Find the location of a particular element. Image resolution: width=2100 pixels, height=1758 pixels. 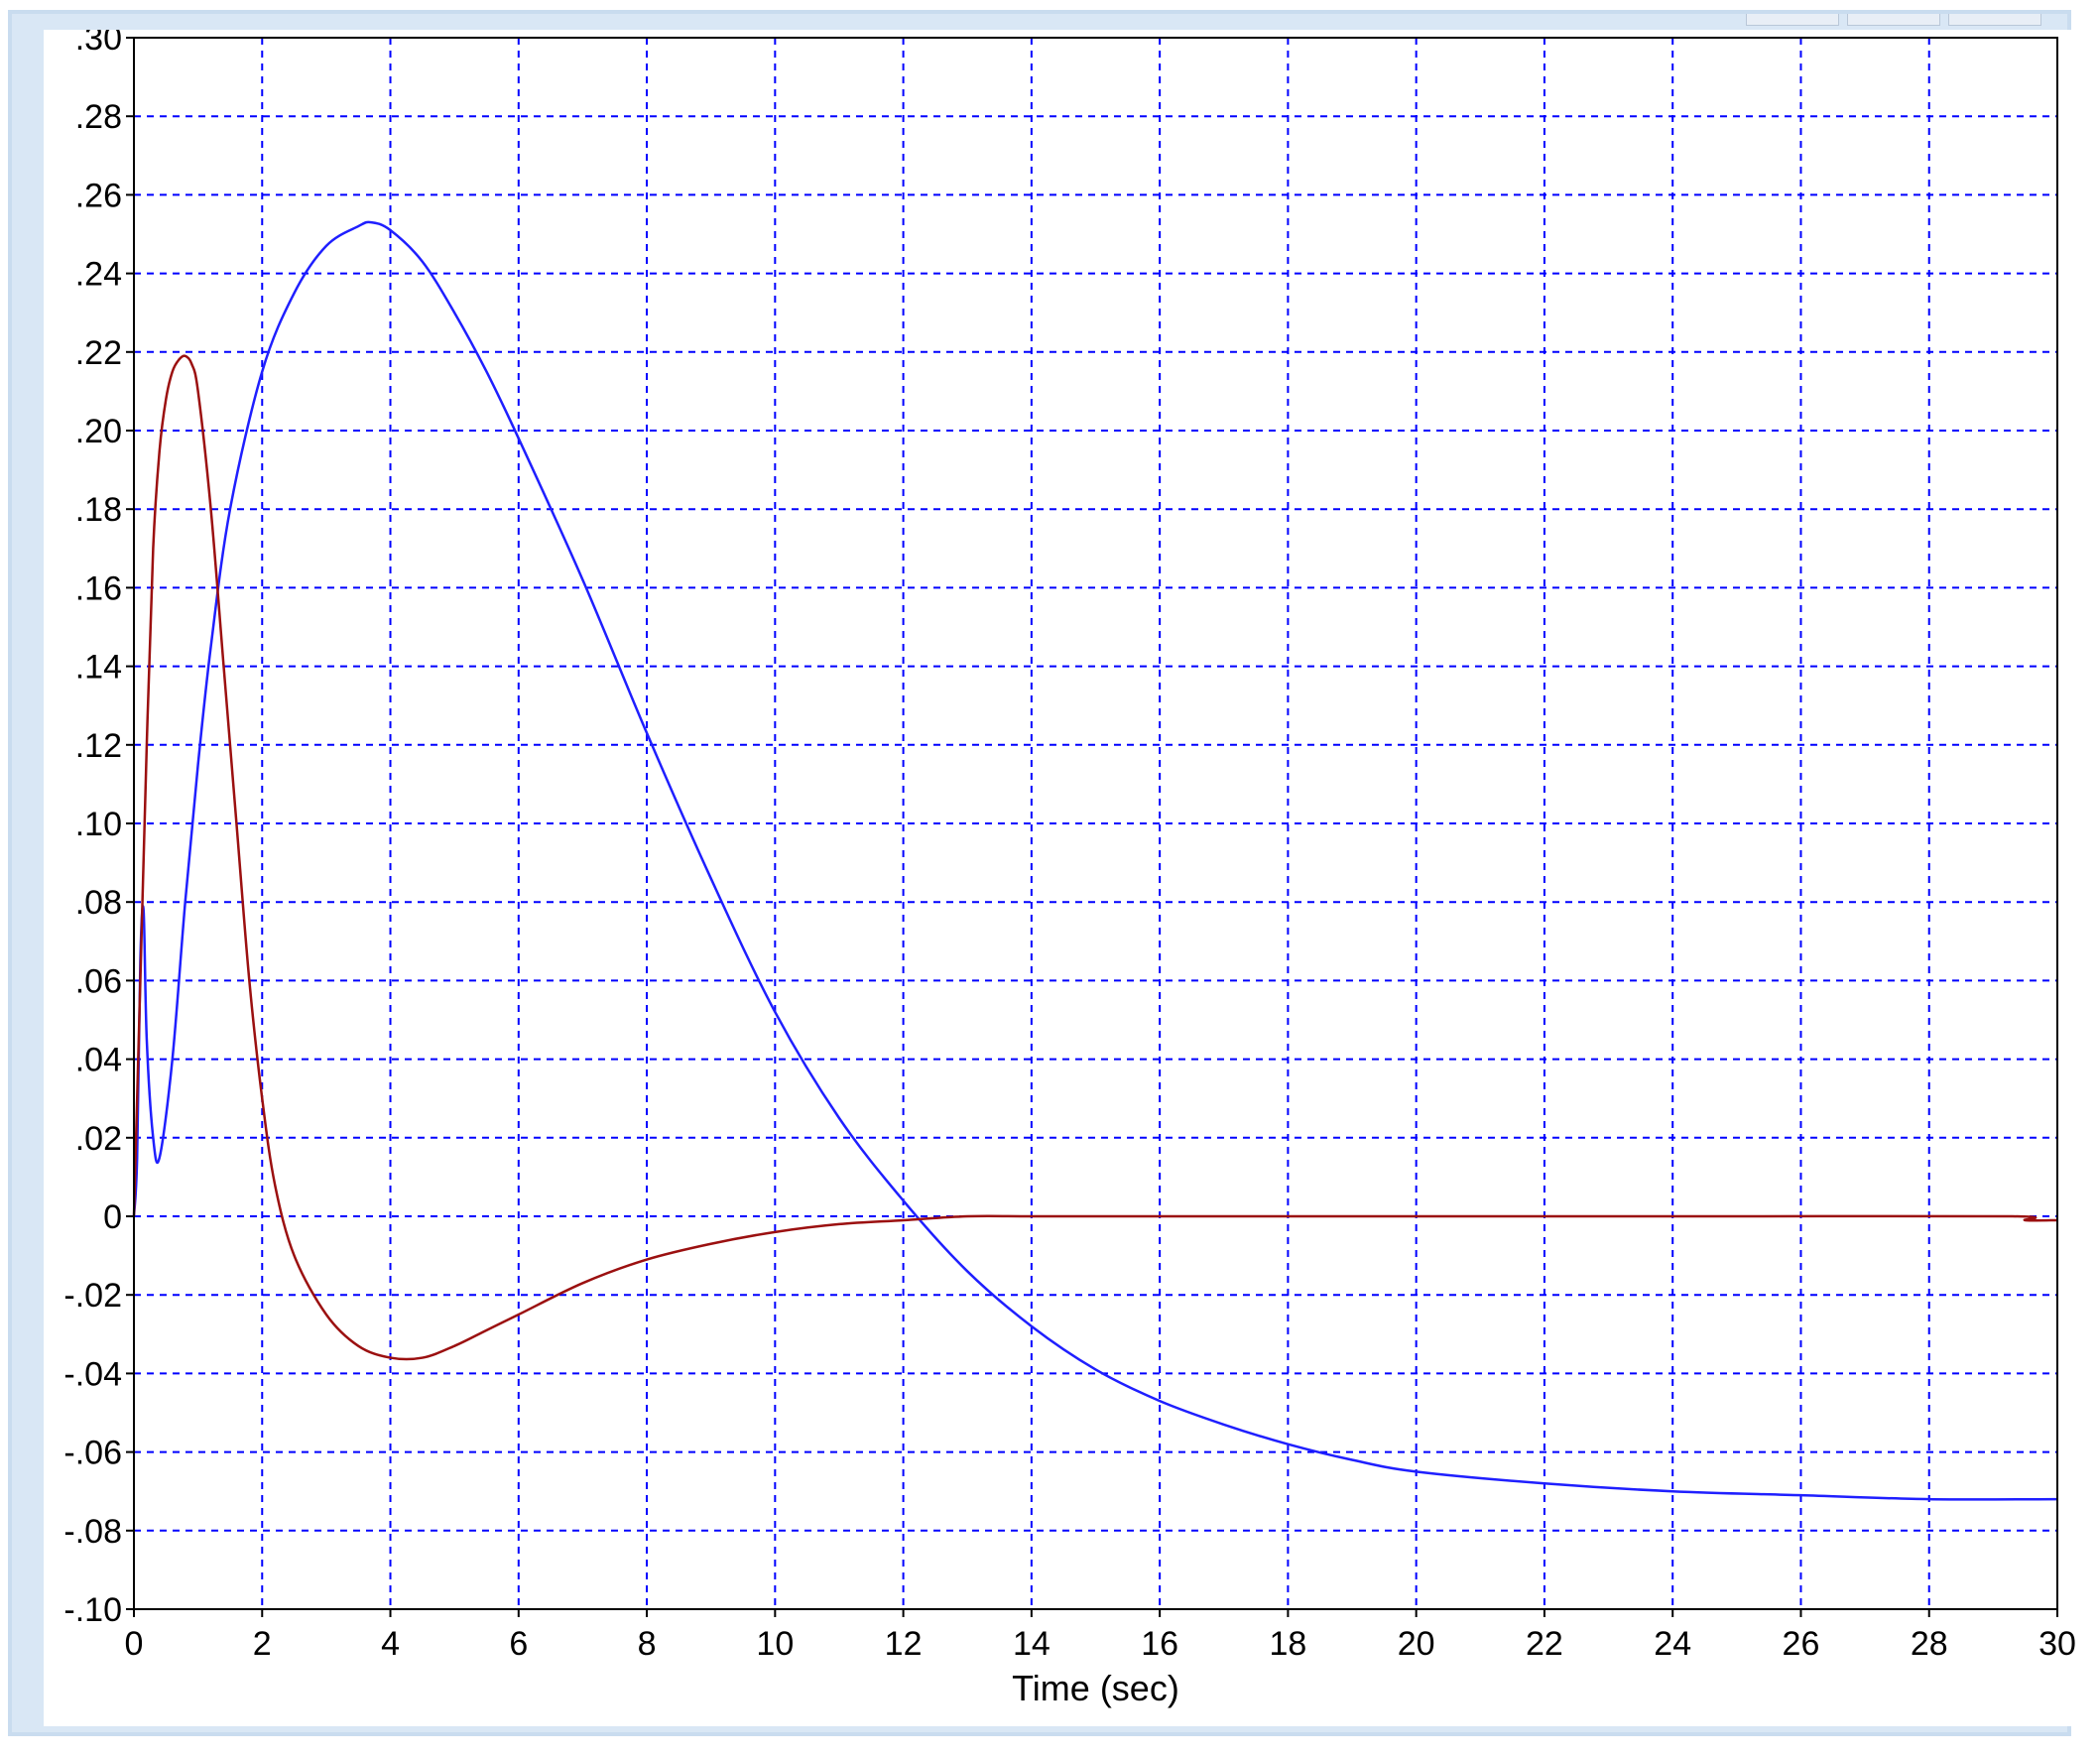

y-tick-label: .12 is located at coordinates (99, 746).